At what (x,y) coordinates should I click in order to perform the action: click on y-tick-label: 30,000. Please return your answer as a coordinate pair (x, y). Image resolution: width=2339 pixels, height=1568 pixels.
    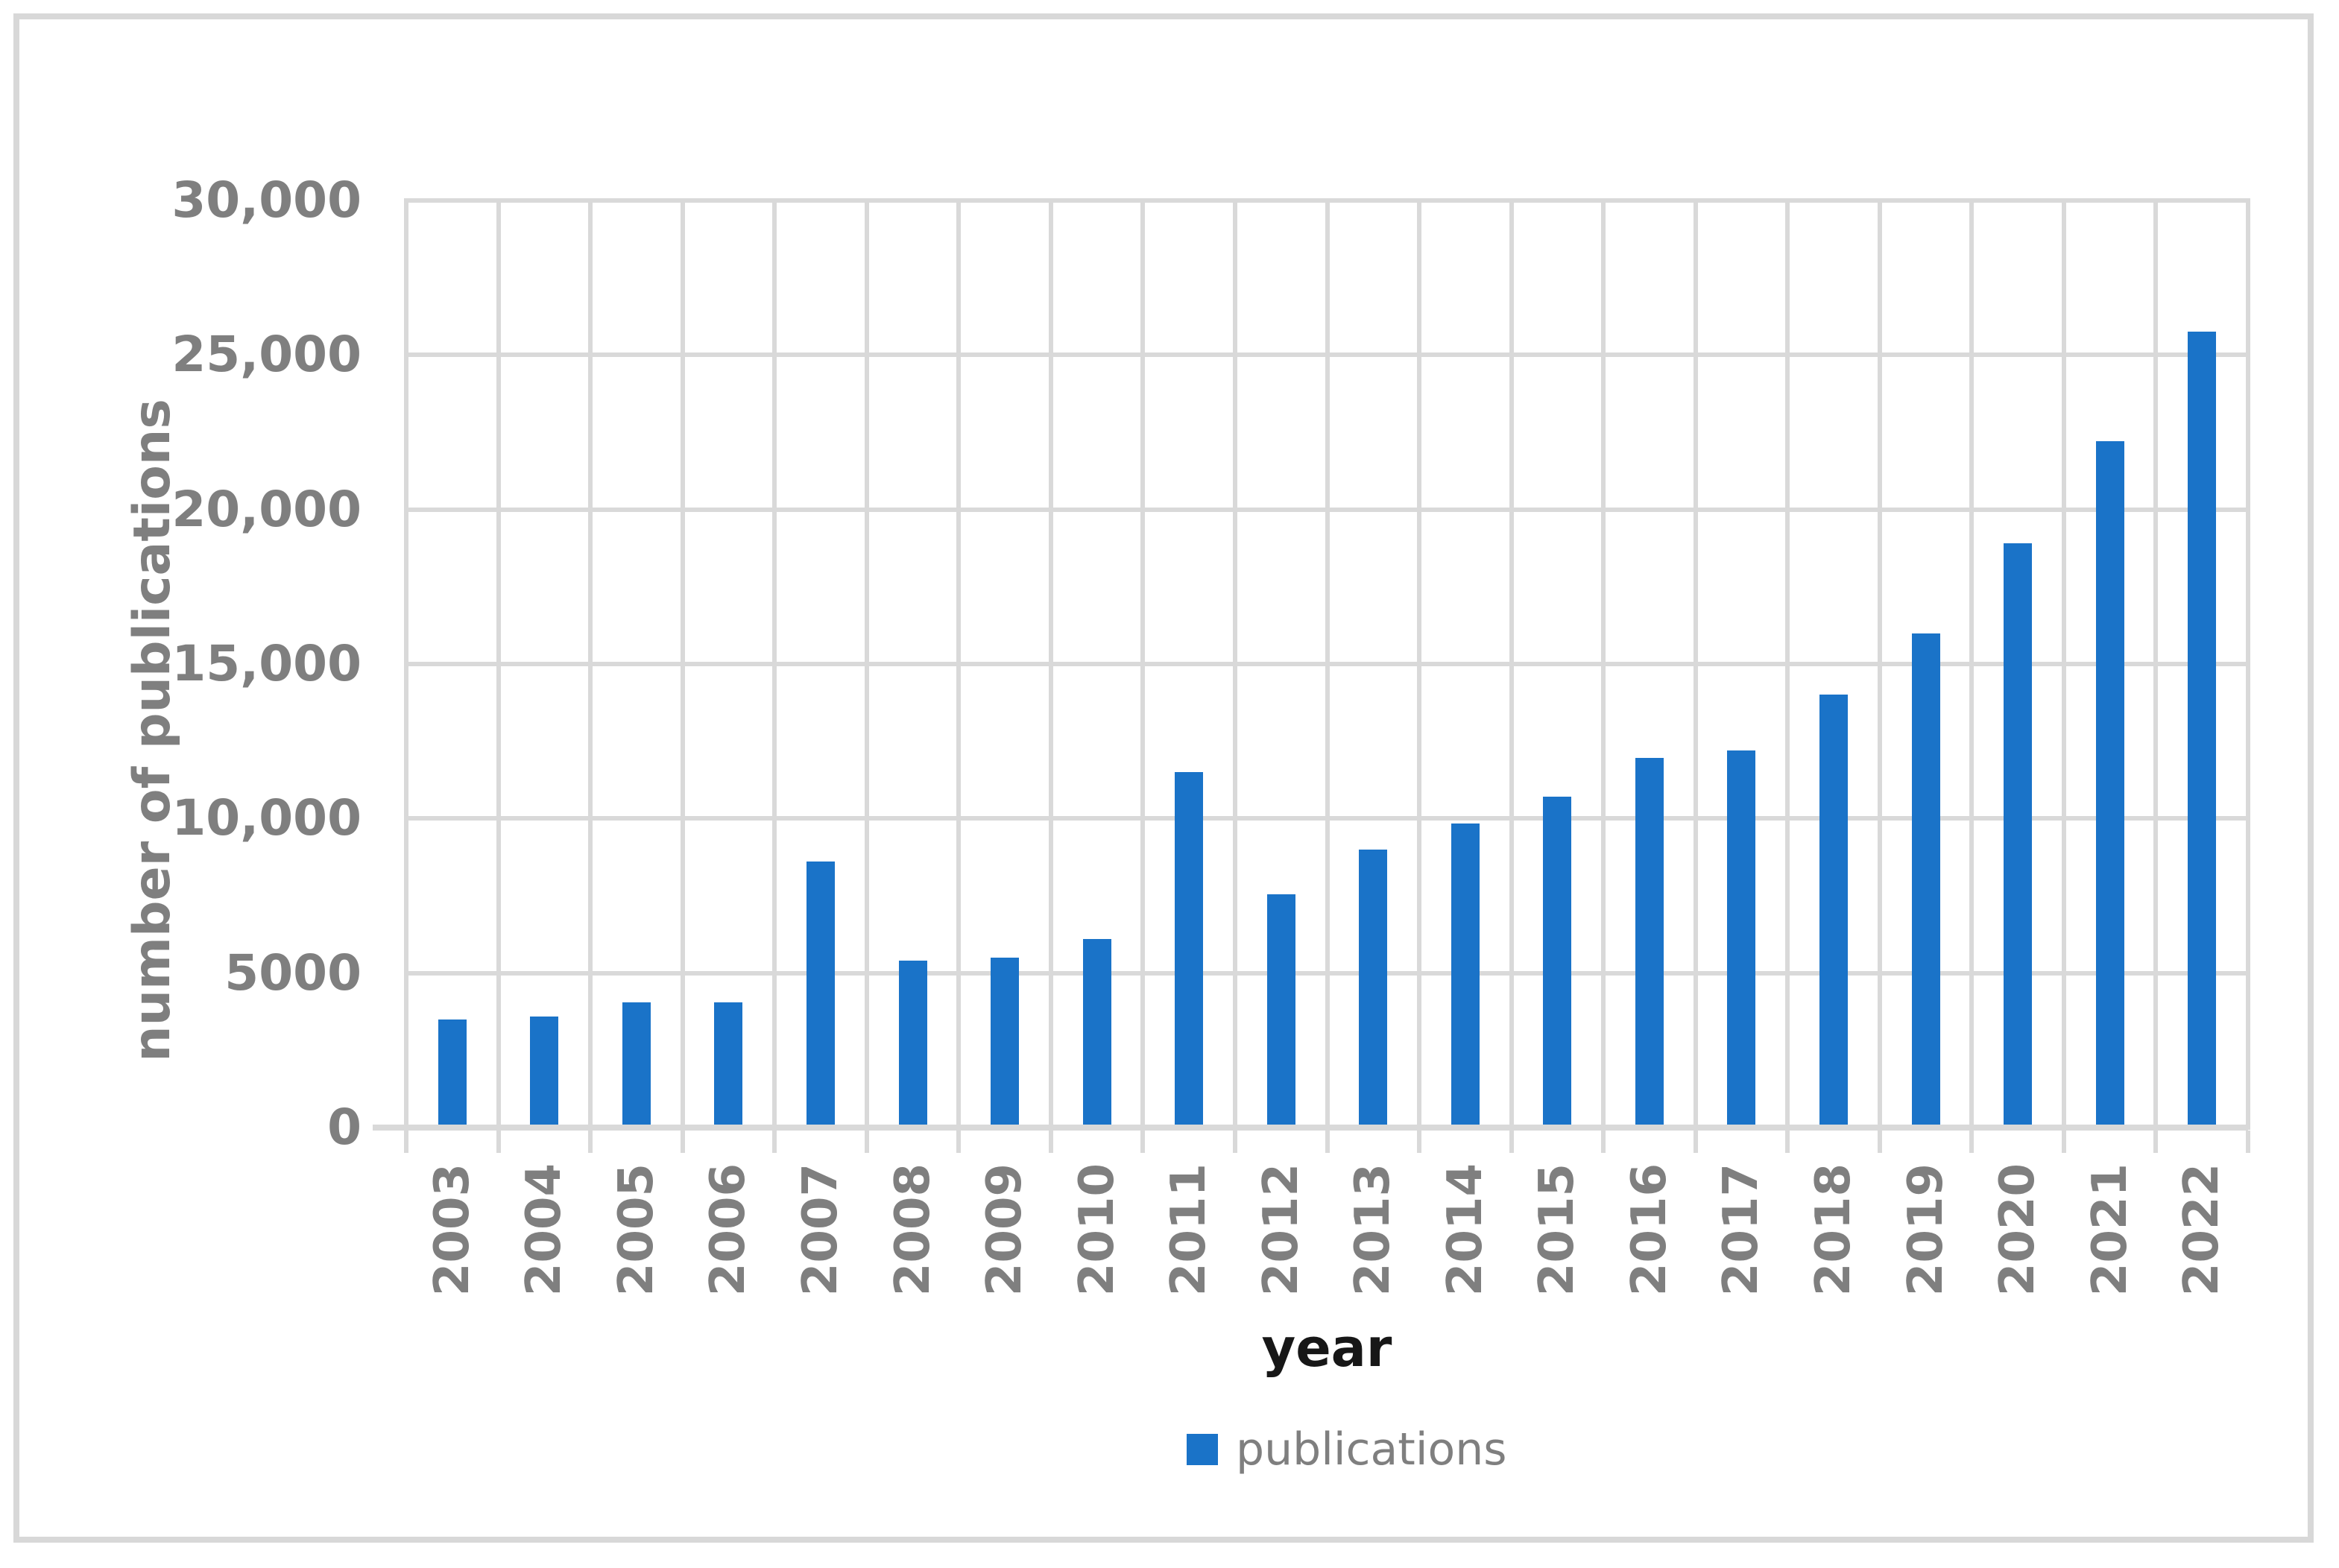
    Looking at the image, I should click on (266, 200).